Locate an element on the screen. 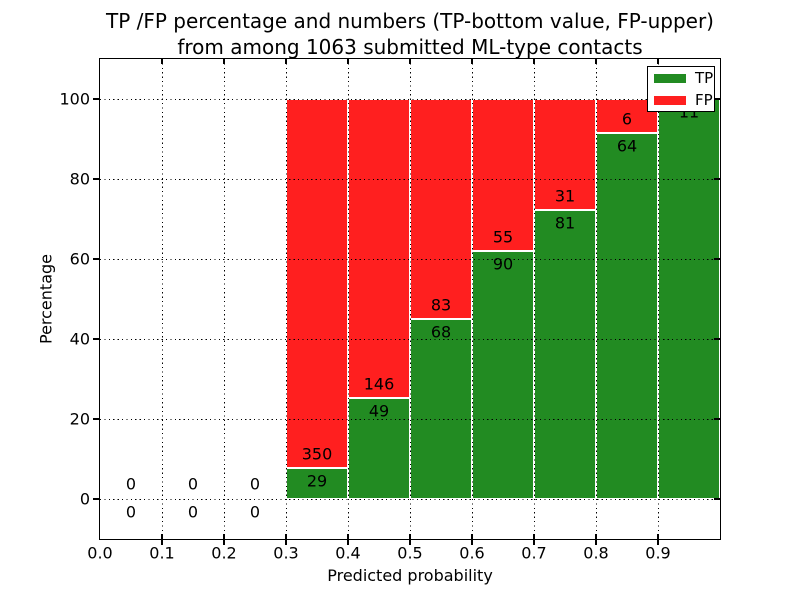 The height and width of the screenshot is (600, 800). y-tick-label: 20 is located at coordinates (79, 419).